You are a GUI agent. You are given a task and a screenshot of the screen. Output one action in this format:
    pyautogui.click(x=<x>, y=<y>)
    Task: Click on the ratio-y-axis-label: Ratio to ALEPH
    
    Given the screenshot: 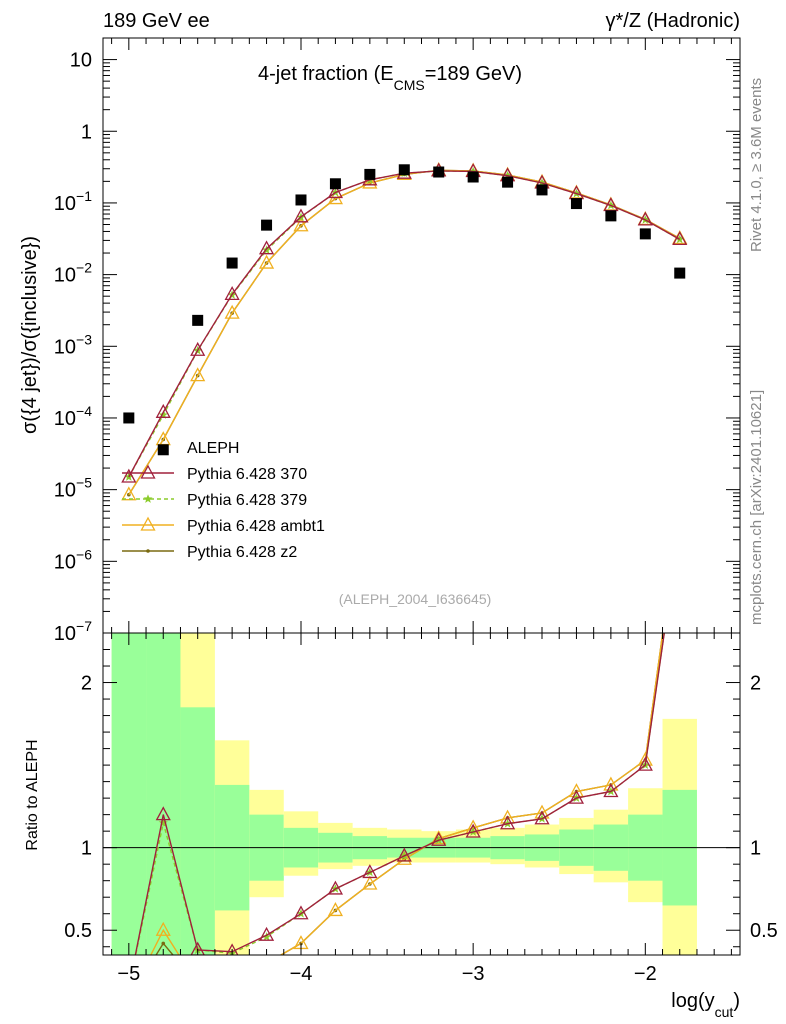 What is the action you would take?
    pyautogui.click(x=32, y=794)
    